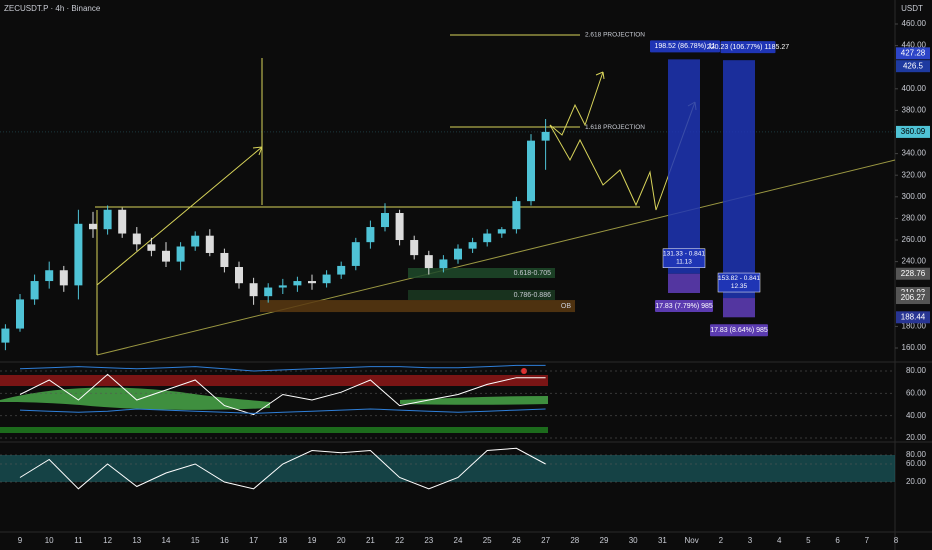 The width and height of the screenshot is (932, 550). Describe the element at coordinates (399, 540) in the screenshot. I see `x-tick-label: 22` at that location.